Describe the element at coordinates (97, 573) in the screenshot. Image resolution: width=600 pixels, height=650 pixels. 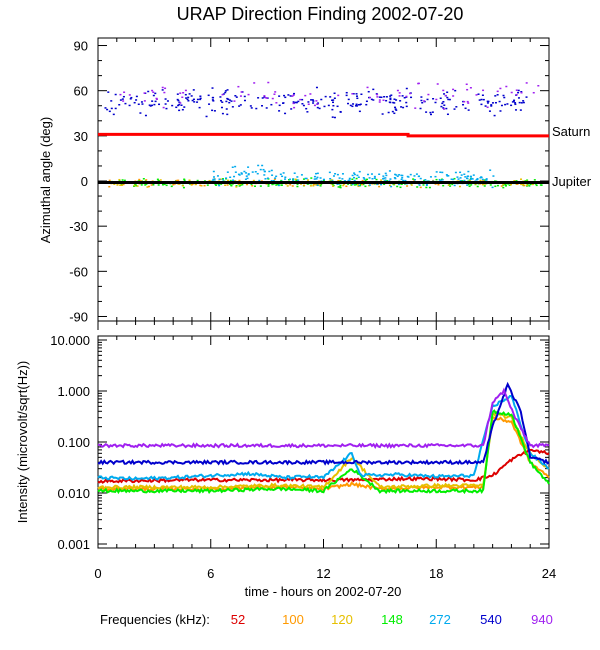
I see `bottom-xtick-label: 0` at that location.